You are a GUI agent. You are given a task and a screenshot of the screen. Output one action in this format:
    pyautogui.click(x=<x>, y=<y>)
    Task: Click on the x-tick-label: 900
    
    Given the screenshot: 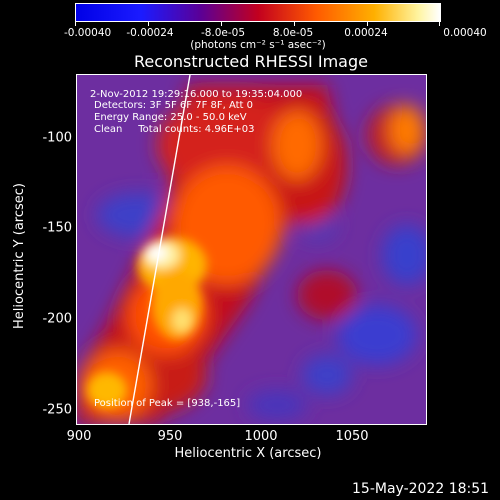 What is the action you would take?
    pyautogui.click(x=79, y=436)
    